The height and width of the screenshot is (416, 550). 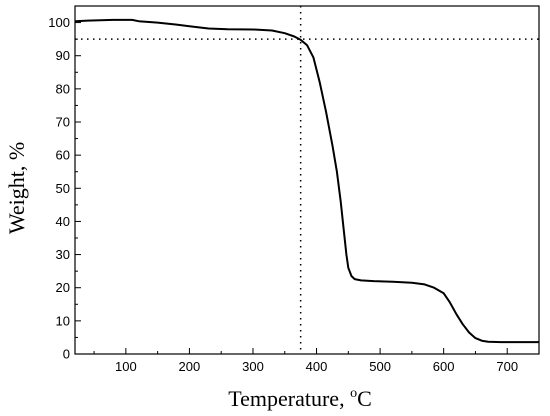 I want to click on x-tick-label: 200, so click(x=190, y=366).